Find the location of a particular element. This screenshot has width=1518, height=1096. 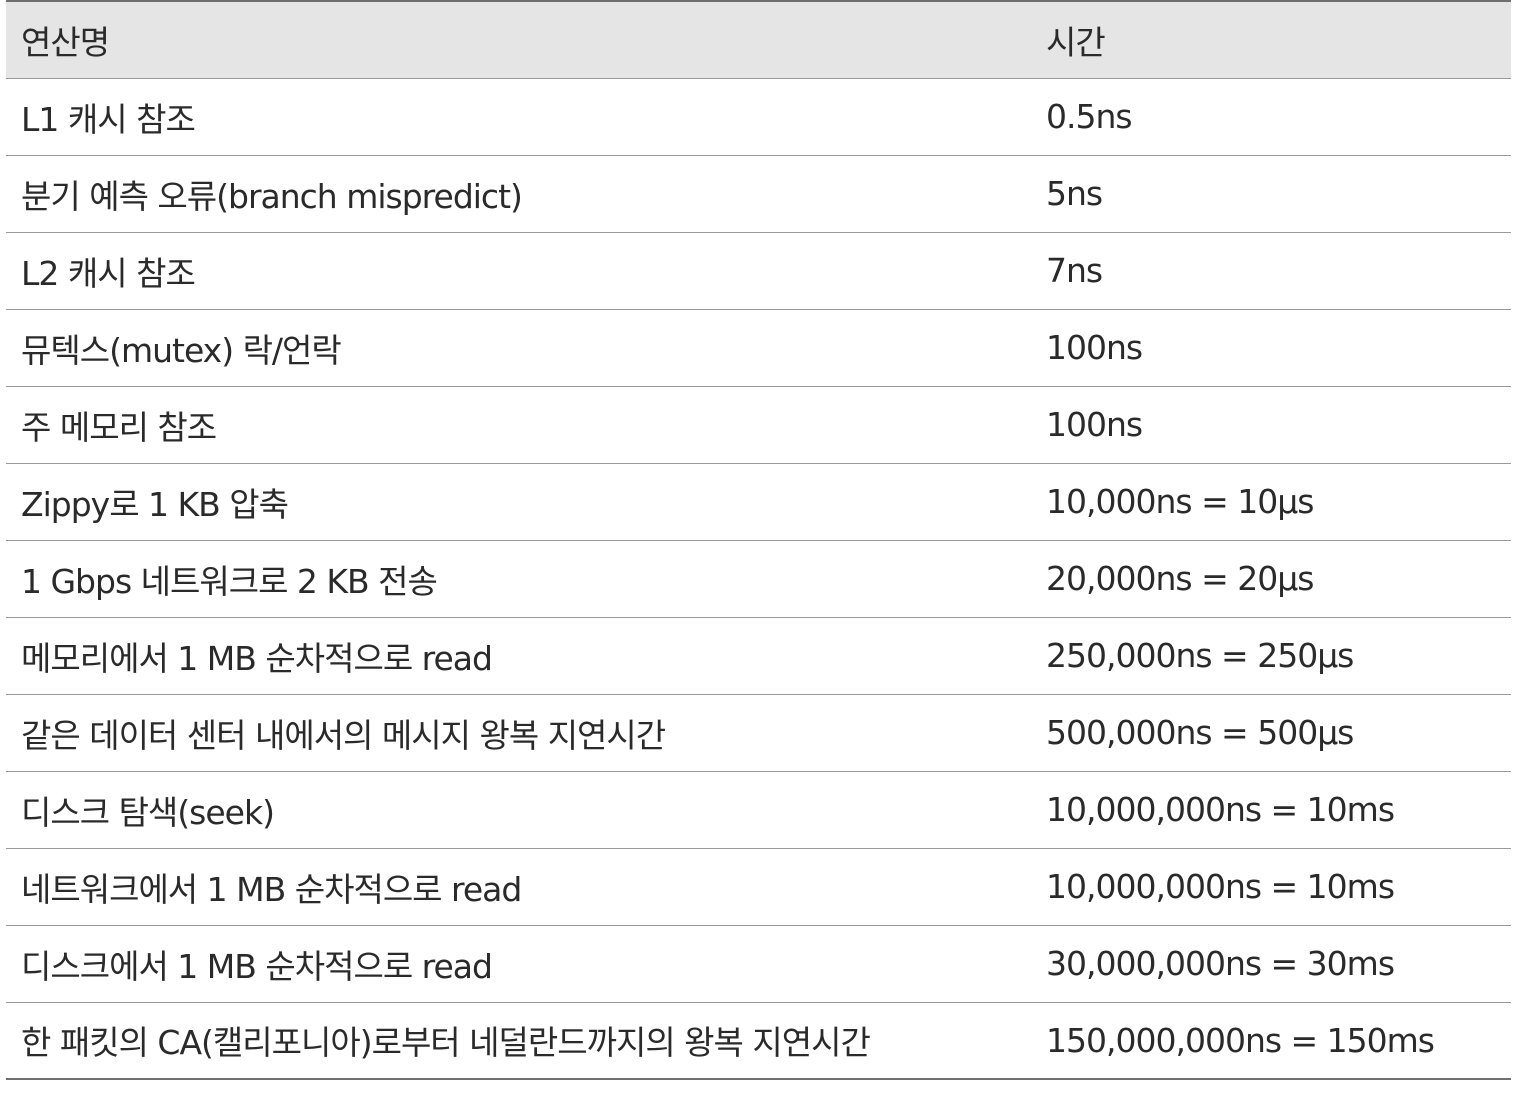

operation-cell: L2 캐시 참조 is located at coordinates (518, 271).